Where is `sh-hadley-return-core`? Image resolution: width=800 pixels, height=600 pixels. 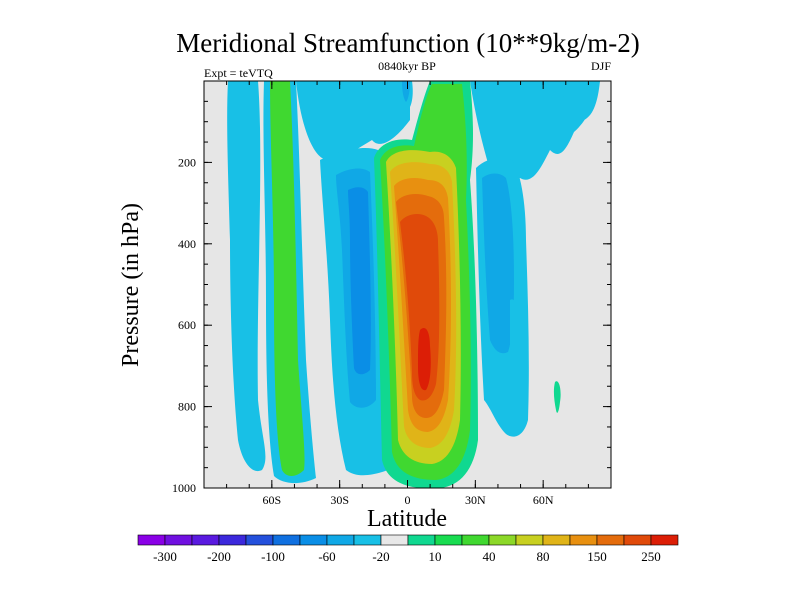
sh-hadley-return-core is located at coordinates (359, 281).